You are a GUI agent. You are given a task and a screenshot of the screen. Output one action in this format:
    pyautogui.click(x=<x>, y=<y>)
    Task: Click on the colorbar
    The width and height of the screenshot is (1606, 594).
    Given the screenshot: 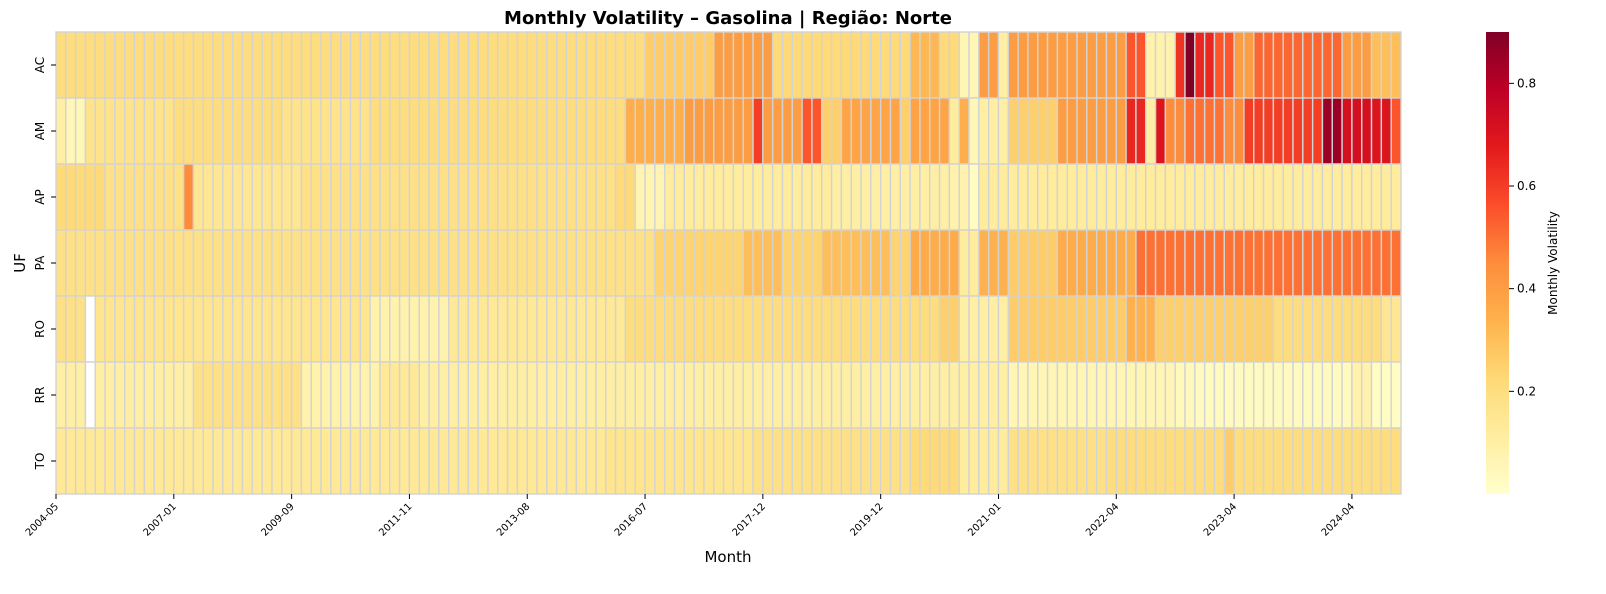 What is the action you would take?
    pyautogui.click(x=1497, y=263)
    